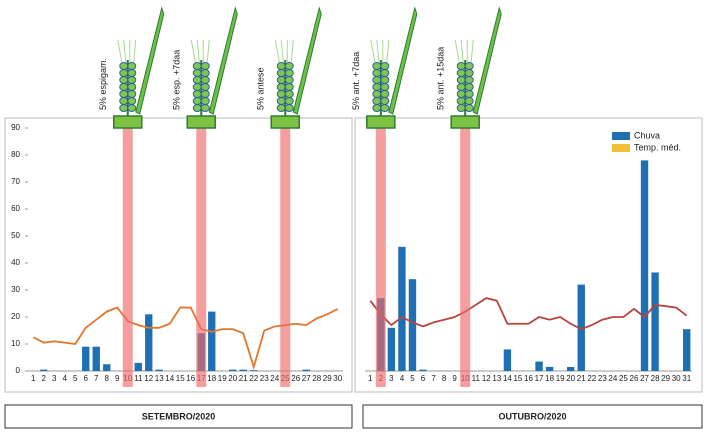 The width and height of the screenshot is (709, 433). Describe the element at coordinates (148, 378) in the screenshot. I see `x-tick-label: 12` at that location.